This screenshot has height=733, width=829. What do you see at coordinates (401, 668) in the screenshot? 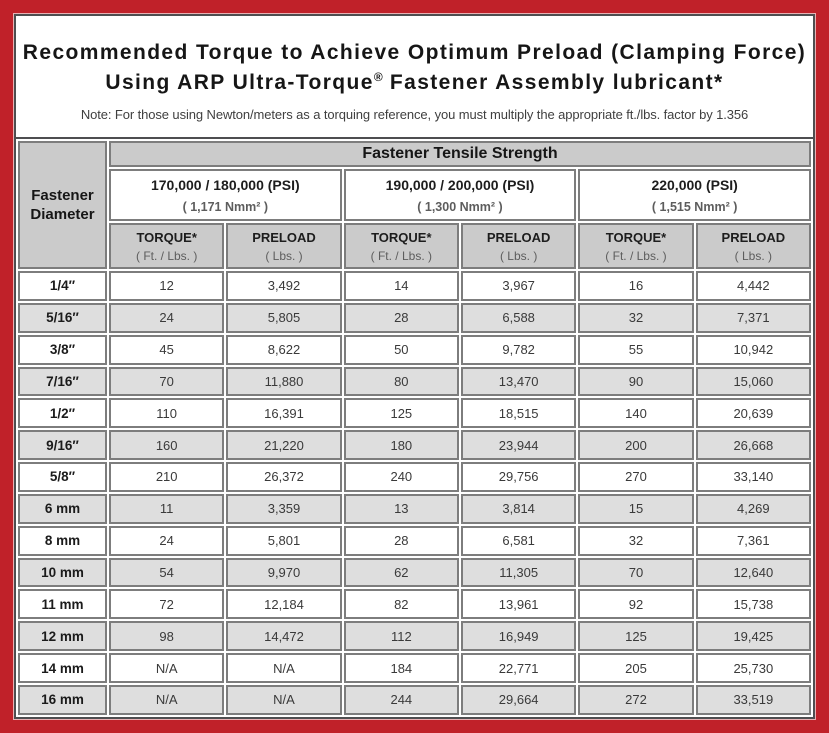
I see `value-cell: 184` at bounding box center [401, 668].